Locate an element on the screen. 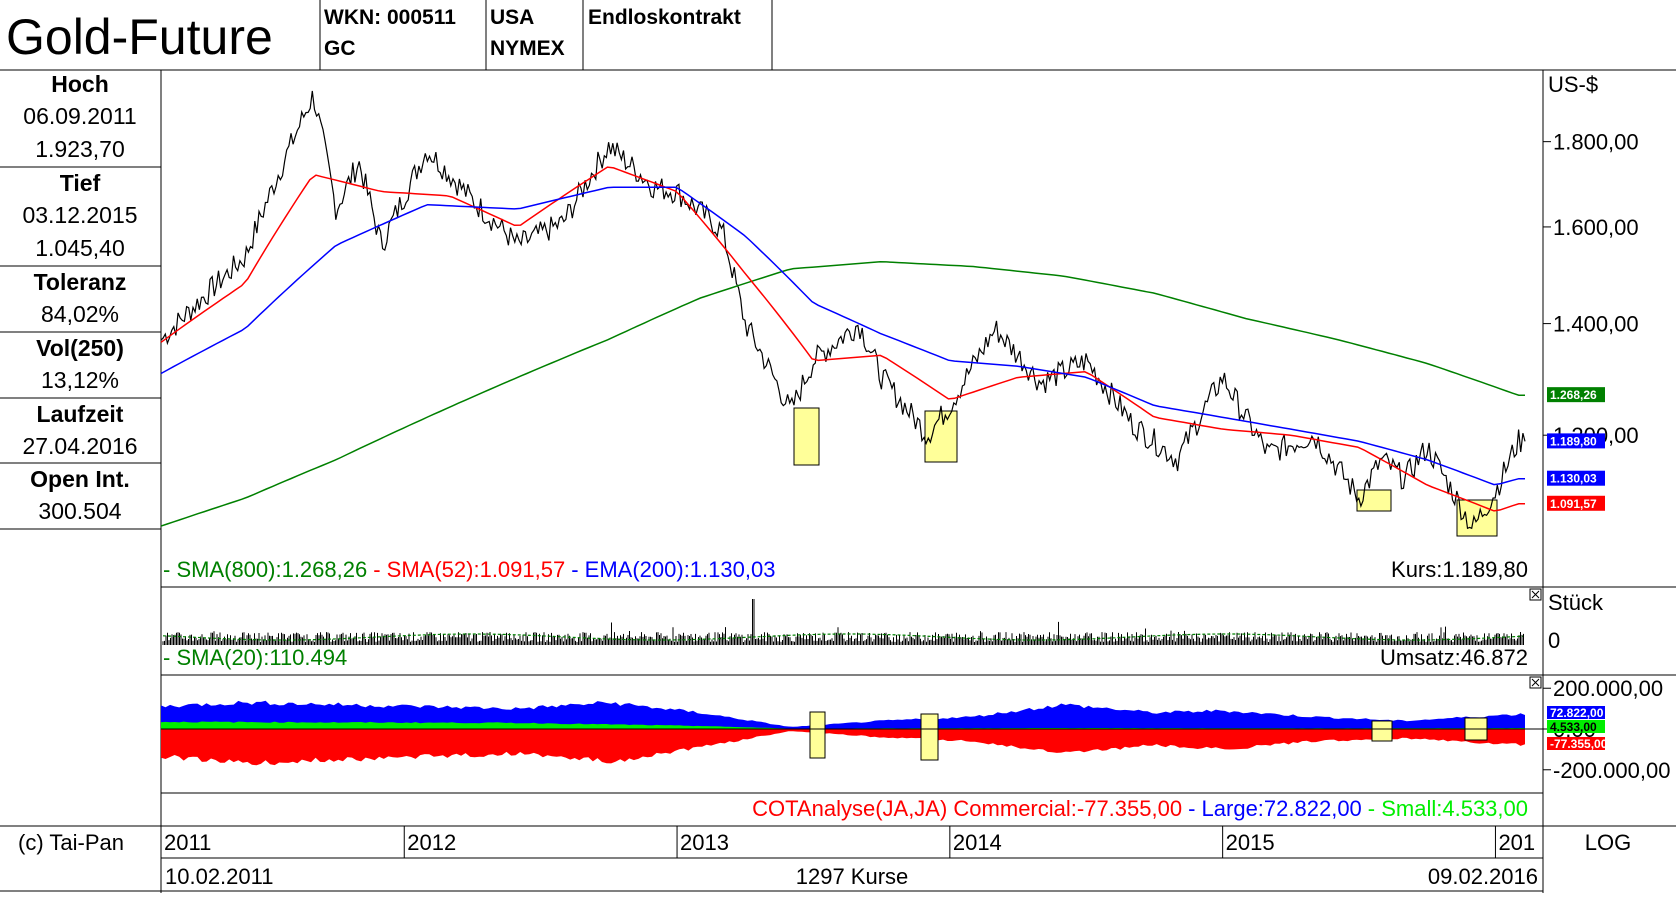 The image size is (1676, 898). year-tick-label: 2011 is located at coordinates (187, 842).